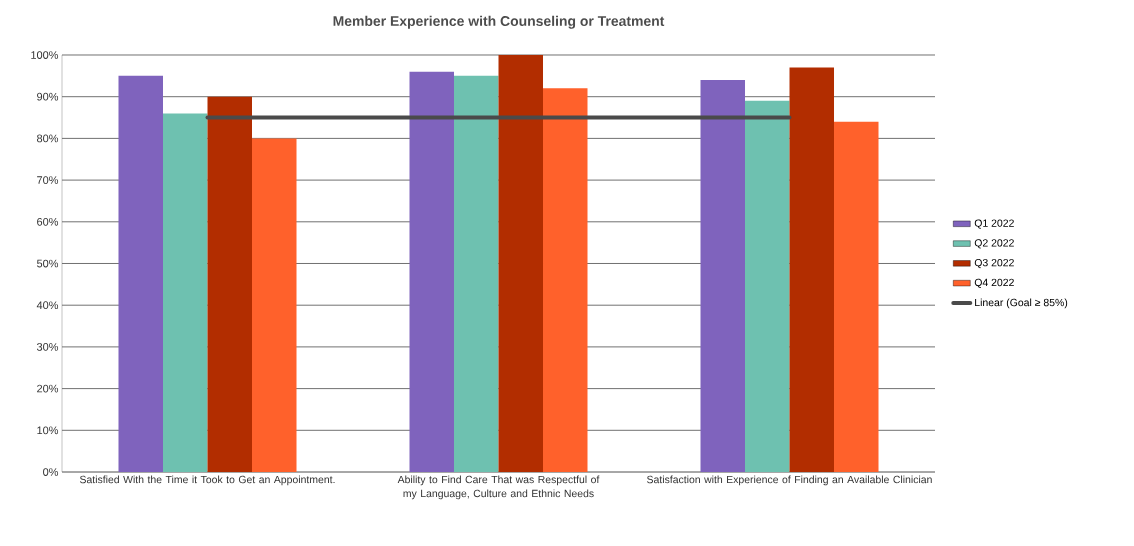 This screenshot has width=1134, height=546. What do you see at coordinates (48, 388) in the screenshot?
I see `y-tick-label: 20%` at bounding box center [48, 388].